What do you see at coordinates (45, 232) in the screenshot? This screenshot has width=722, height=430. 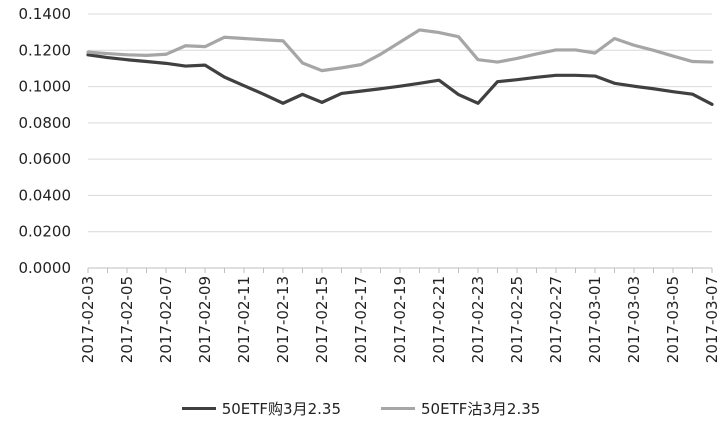 I see `y-tick-label: 0.0200` at bounding box center [45, 232].